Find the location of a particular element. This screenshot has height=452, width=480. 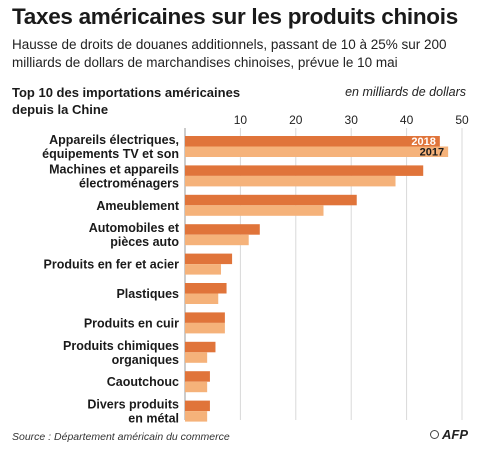

category-label-5-0: Plastiques is located at coordinates (147, 294).